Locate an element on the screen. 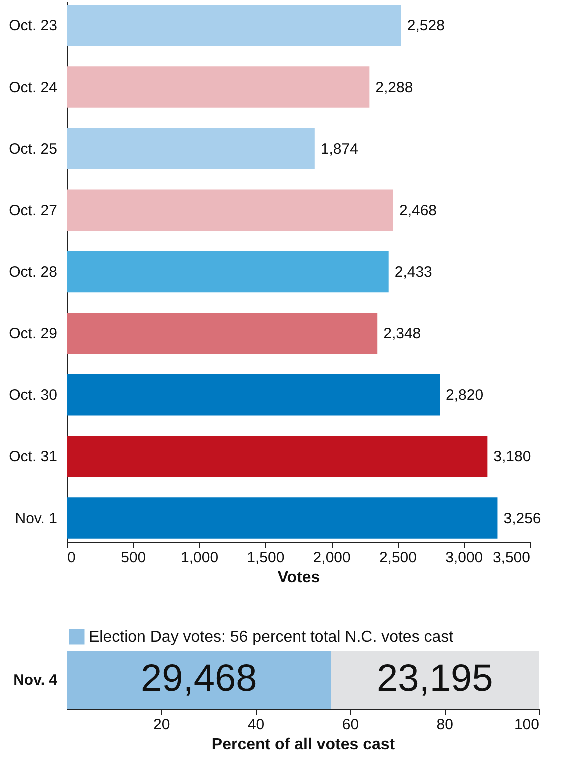 This screenshot has width=570, height=782. x-axis-title: Votes is located at coordinates (299, 578).